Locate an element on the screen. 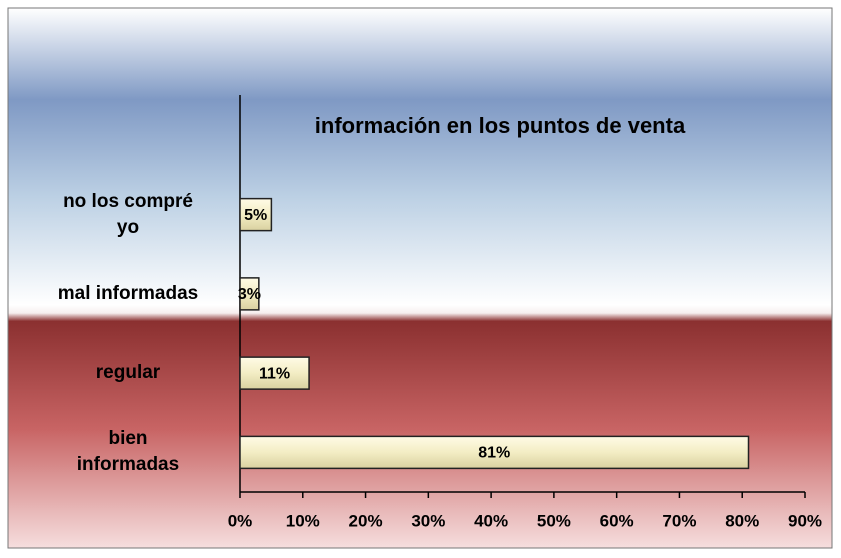 The width and height of the screenshot is (841, 558). chart-title: información en los puntos de venta is located at coordinates (500, 125).